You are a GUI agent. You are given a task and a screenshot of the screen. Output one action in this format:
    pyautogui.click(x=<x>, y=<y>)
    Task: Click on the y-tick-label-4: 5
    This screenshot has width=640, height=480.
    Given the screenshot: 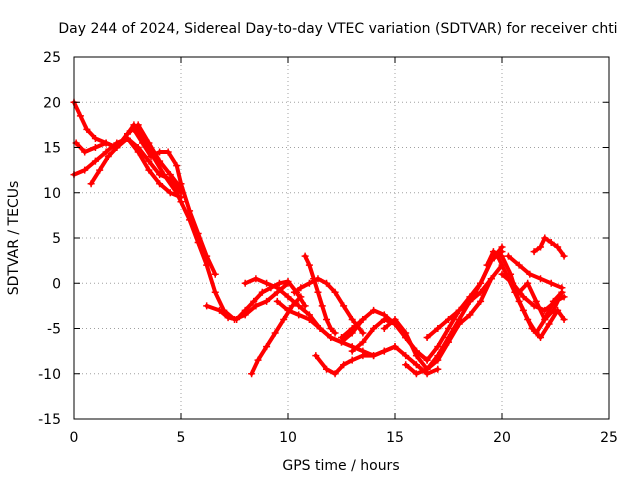 What is the action you would take?
    pyautogui.click(x=56, y=239)
    